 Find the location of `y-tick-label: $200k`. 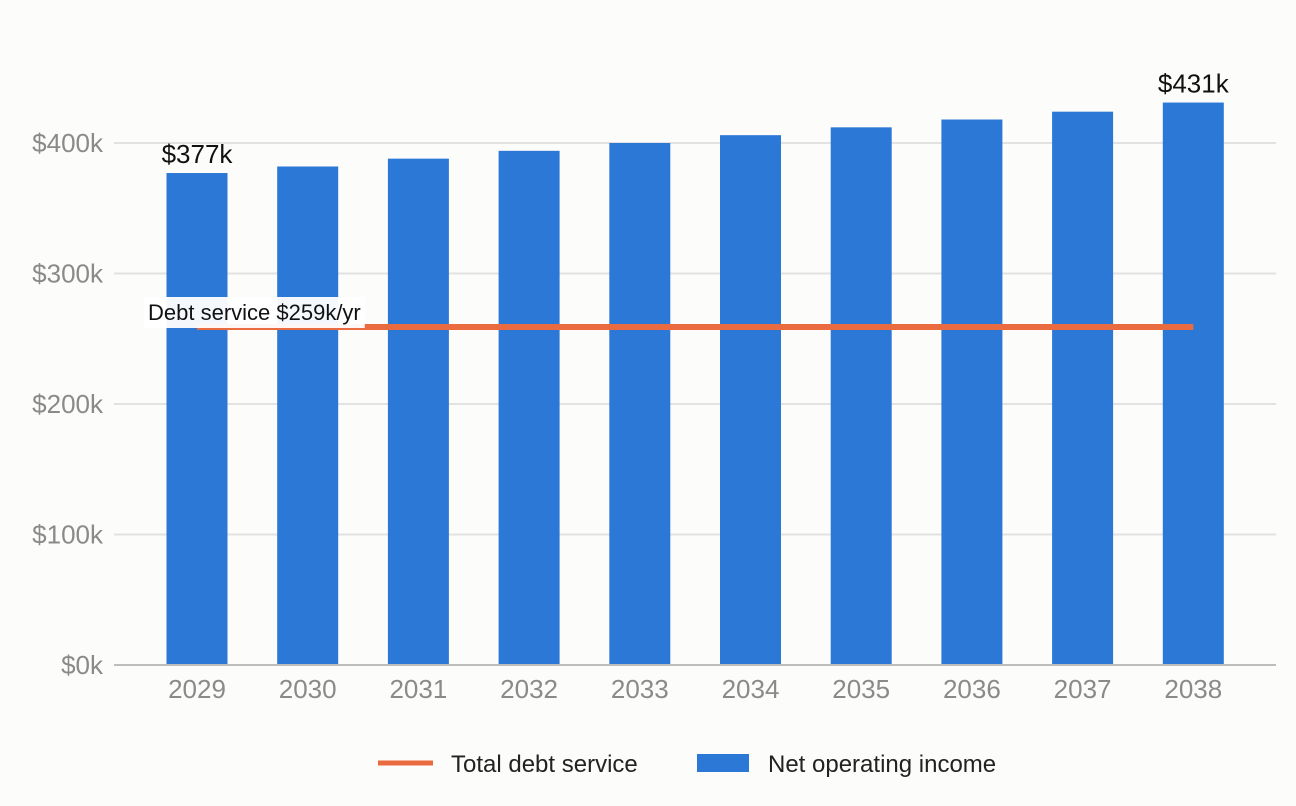

y-tick-label: $200k is located at coordinates (68, 404).